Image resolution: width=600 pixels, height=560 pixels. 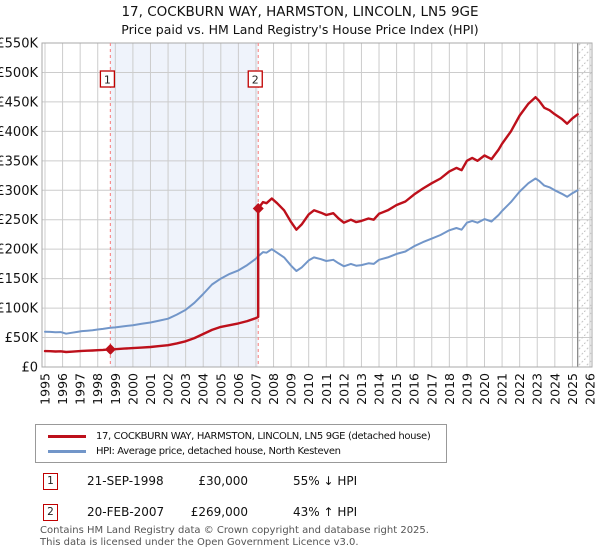 What do you see at coordinates (168, 389) in the screenshot?
I see `svg-text: 2002` at bounding box center [168, 389].